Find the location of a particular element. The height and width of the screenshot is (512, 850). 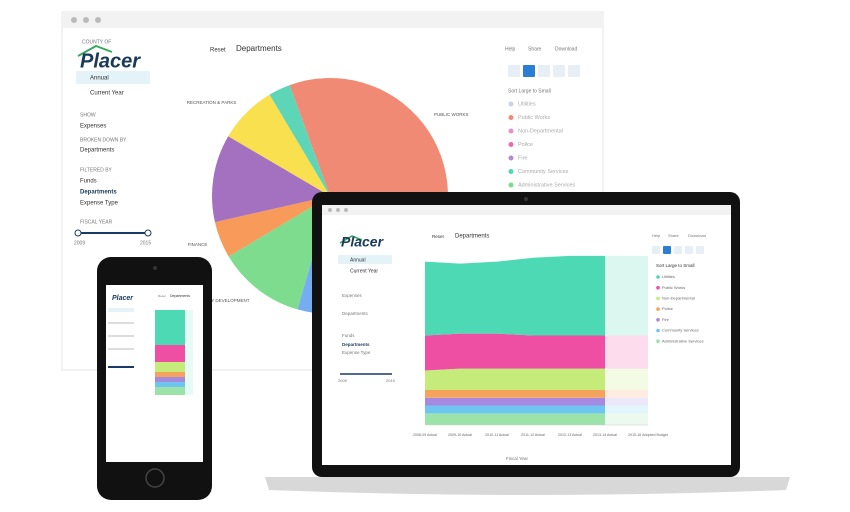

camera is located at coordinates (526, 199).